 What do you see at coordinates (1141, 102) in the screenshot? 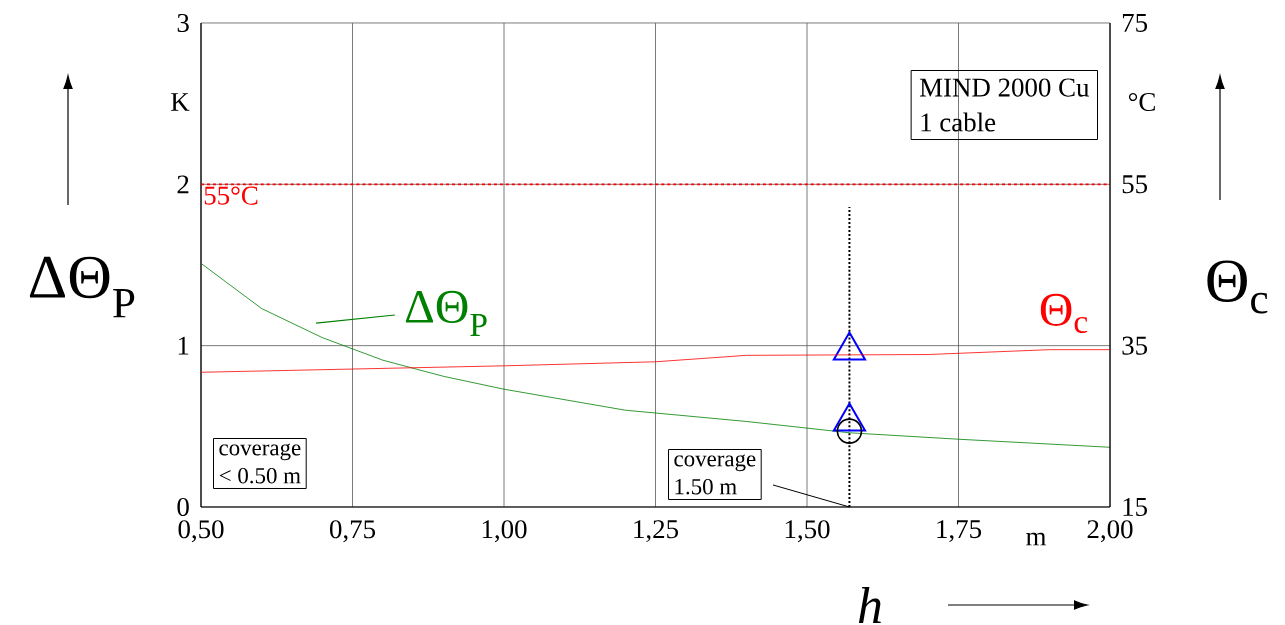
I see `text: °C` at bounding box center [1141, 102].